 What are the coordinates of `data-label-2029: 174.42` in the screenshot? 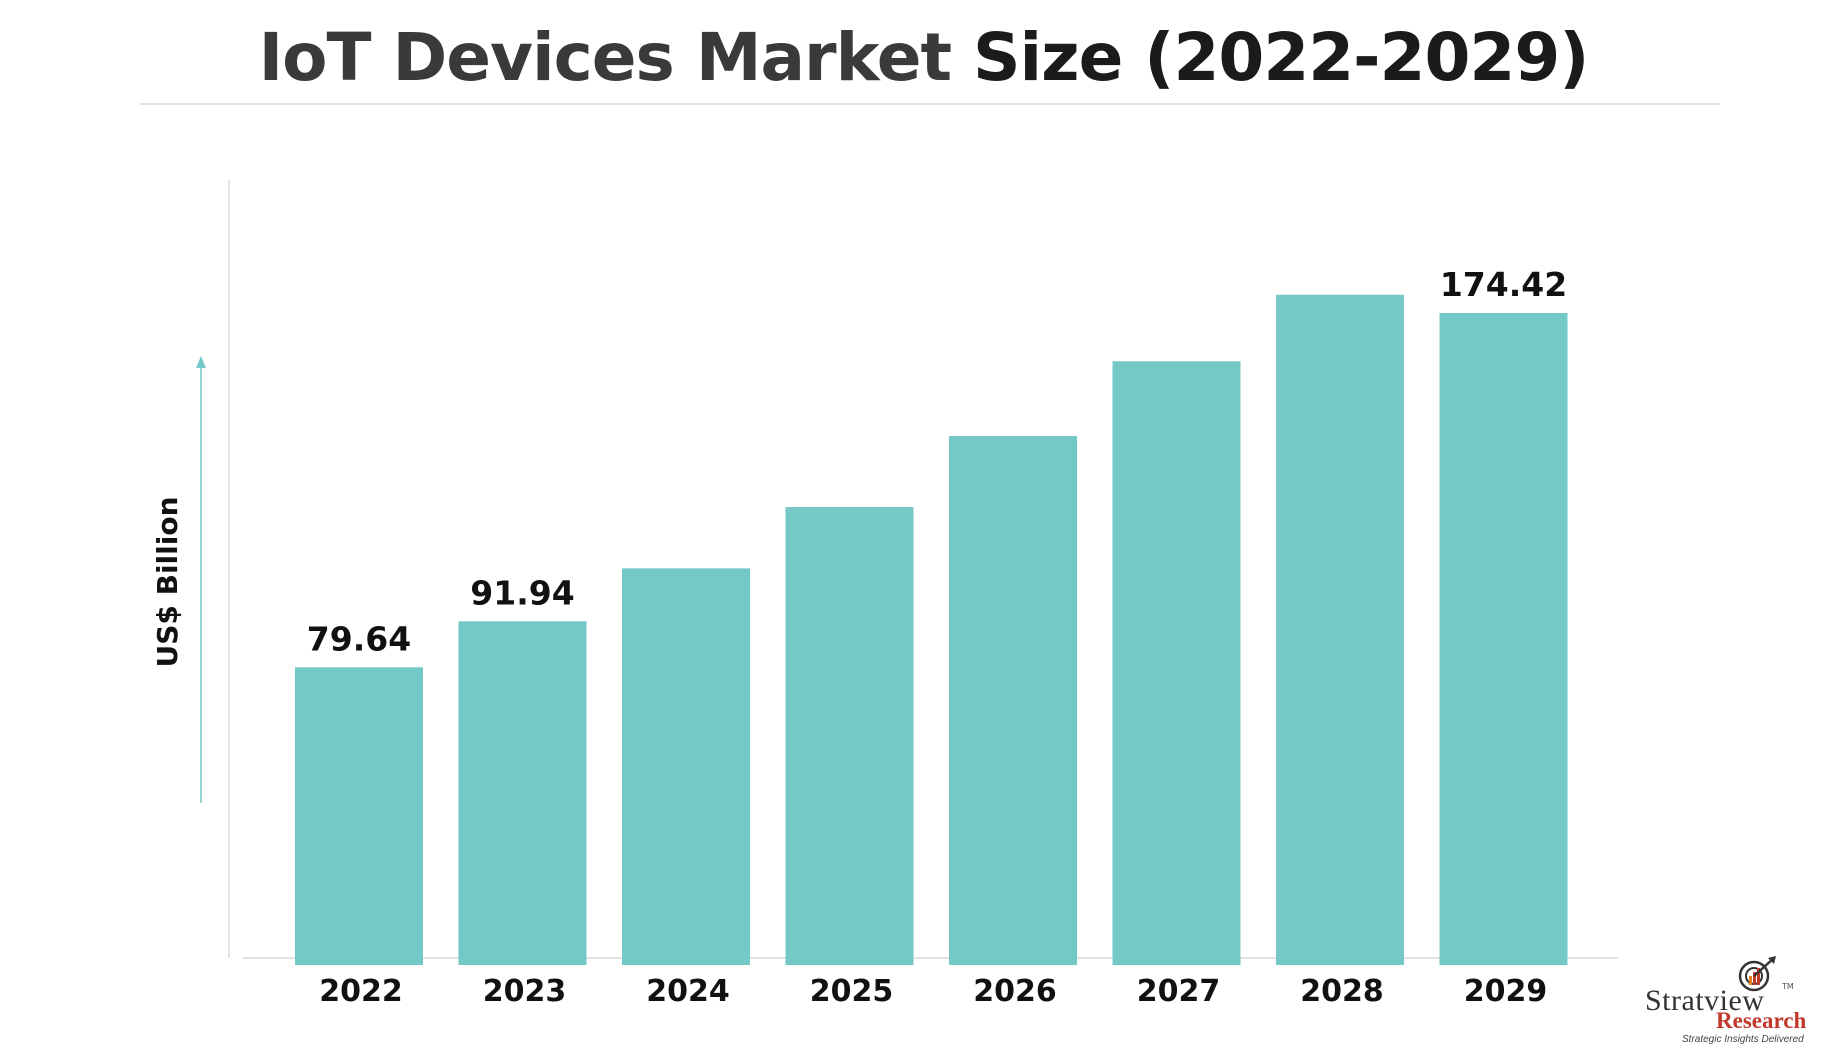 It's located at (1503, 284).